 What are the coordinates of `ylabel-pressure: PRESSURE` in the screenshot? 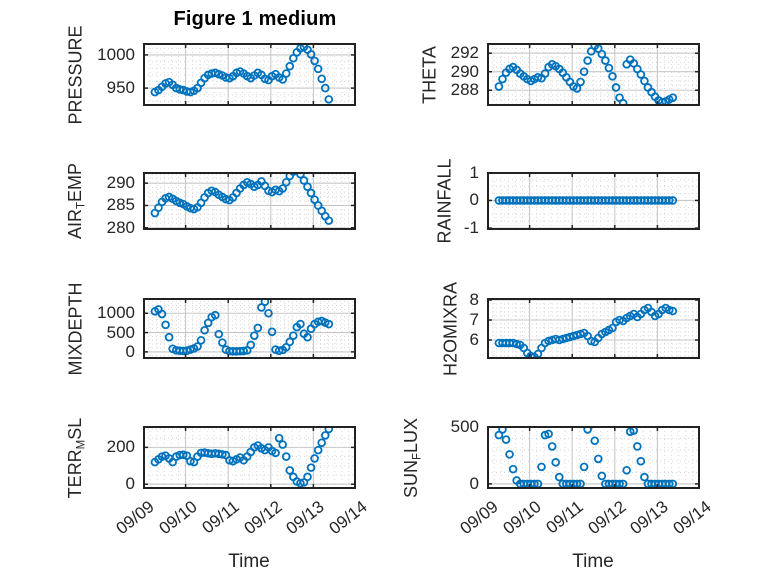 It's located at (75, 74).